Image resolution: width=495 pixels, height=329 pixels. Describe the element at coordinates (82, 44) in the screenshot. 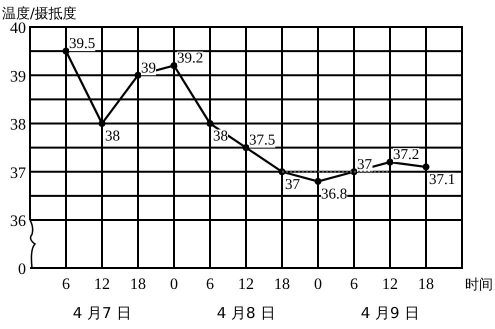

I see `data-label: 39.5` at that location.